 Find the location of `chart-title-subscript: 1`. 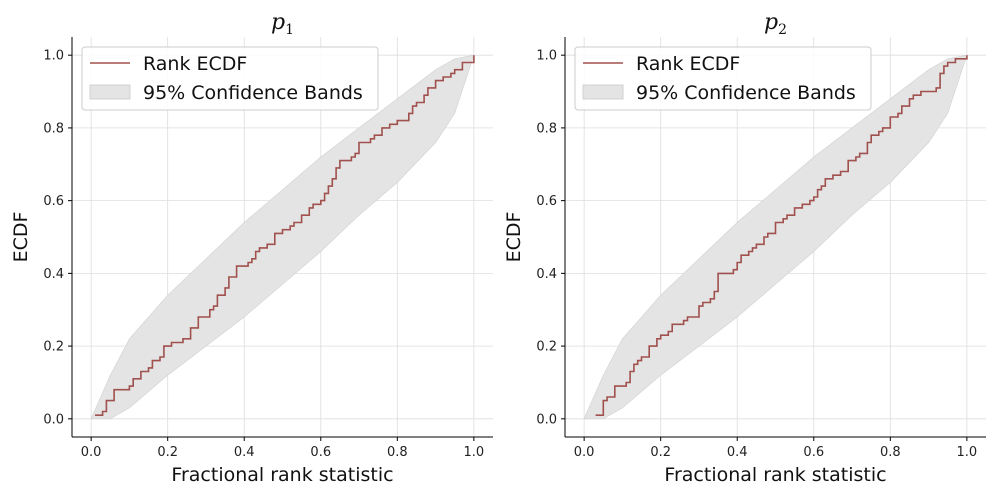

chart-title-subscript: 1 is located at coordinates (289, 30).